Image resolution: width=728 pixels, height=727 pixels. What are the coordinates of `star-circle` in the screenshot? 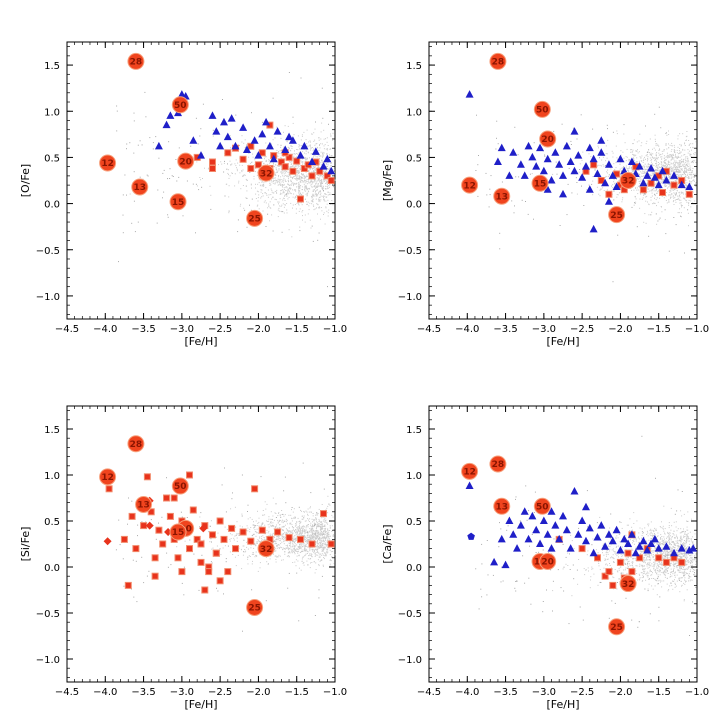 It's located at (178, 202).